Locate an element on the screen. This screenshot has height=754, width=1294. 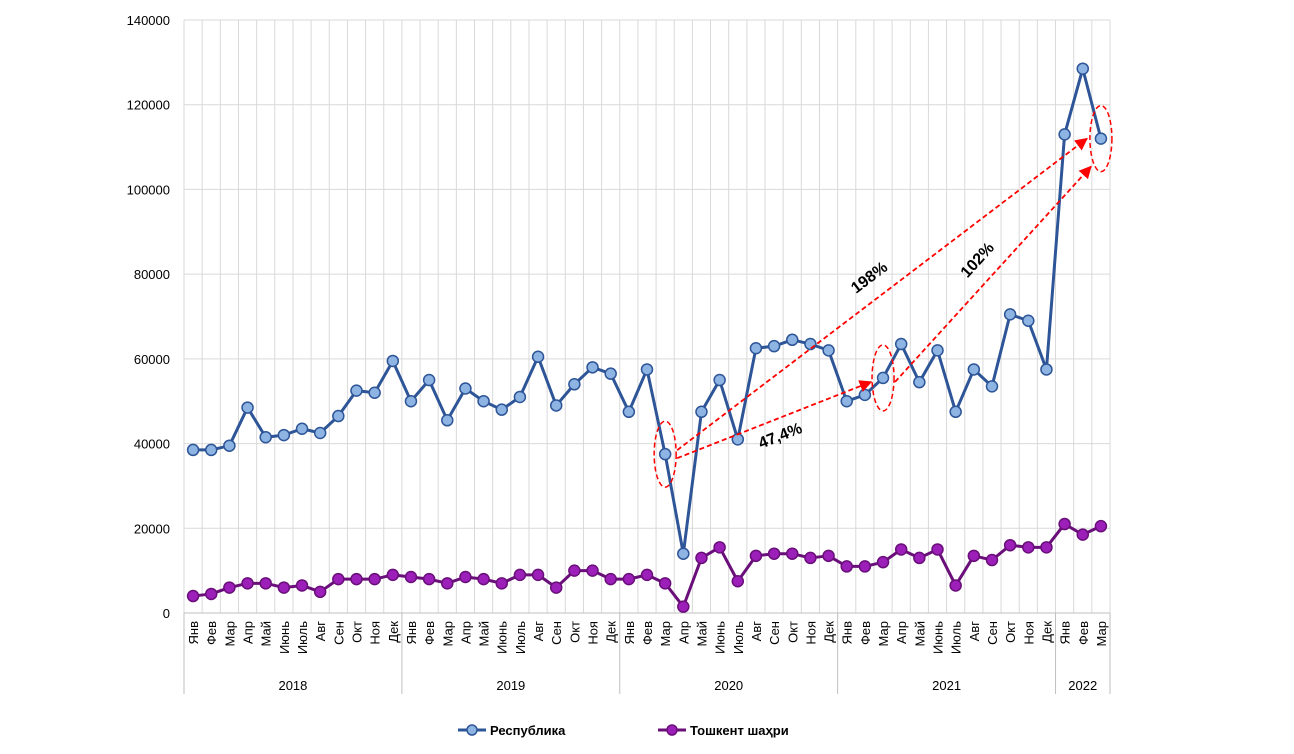
x-tick-label-year: 2020 is located at coordinates (728, 685).